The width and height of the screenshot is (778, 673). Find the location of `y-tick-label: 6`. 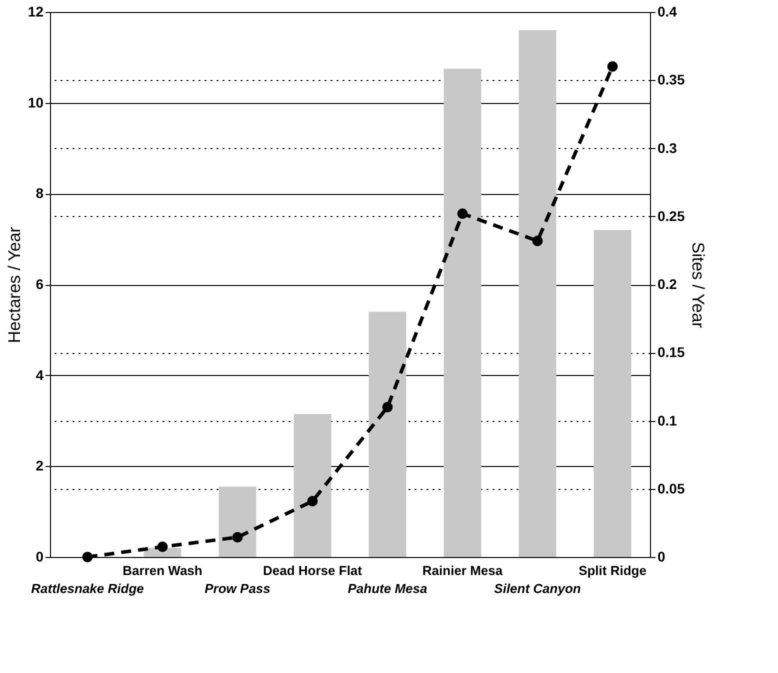

y-tick-label: 6 is located at coordinates (40, 284).